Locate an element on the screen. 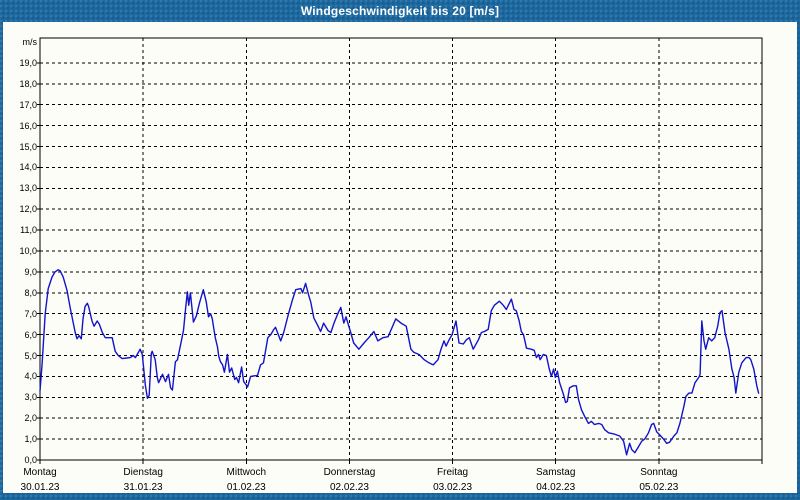 Image resolution: width=800 pixels, height=500 pixels. y-axis-tick-label: 12,0 is located at coordinates (28, 209).